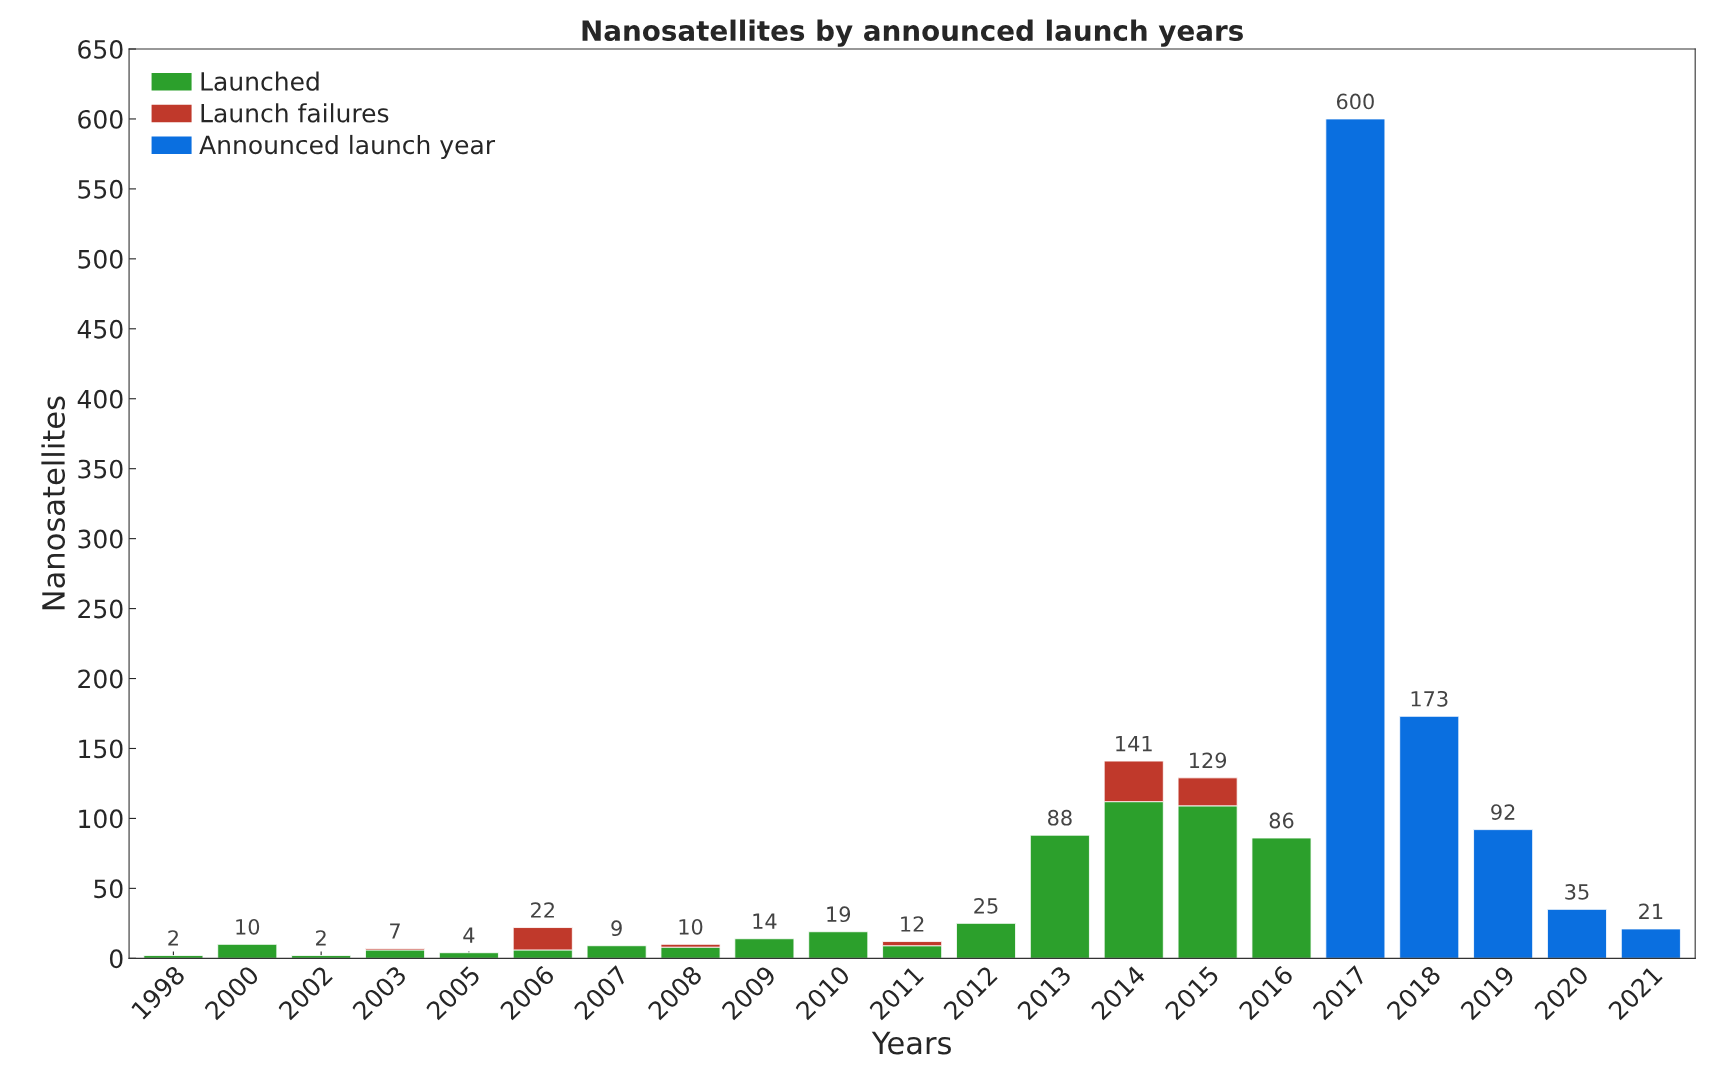 The image size is (1721, 1089). I want to click on total-label: 22, so click(542, 910).